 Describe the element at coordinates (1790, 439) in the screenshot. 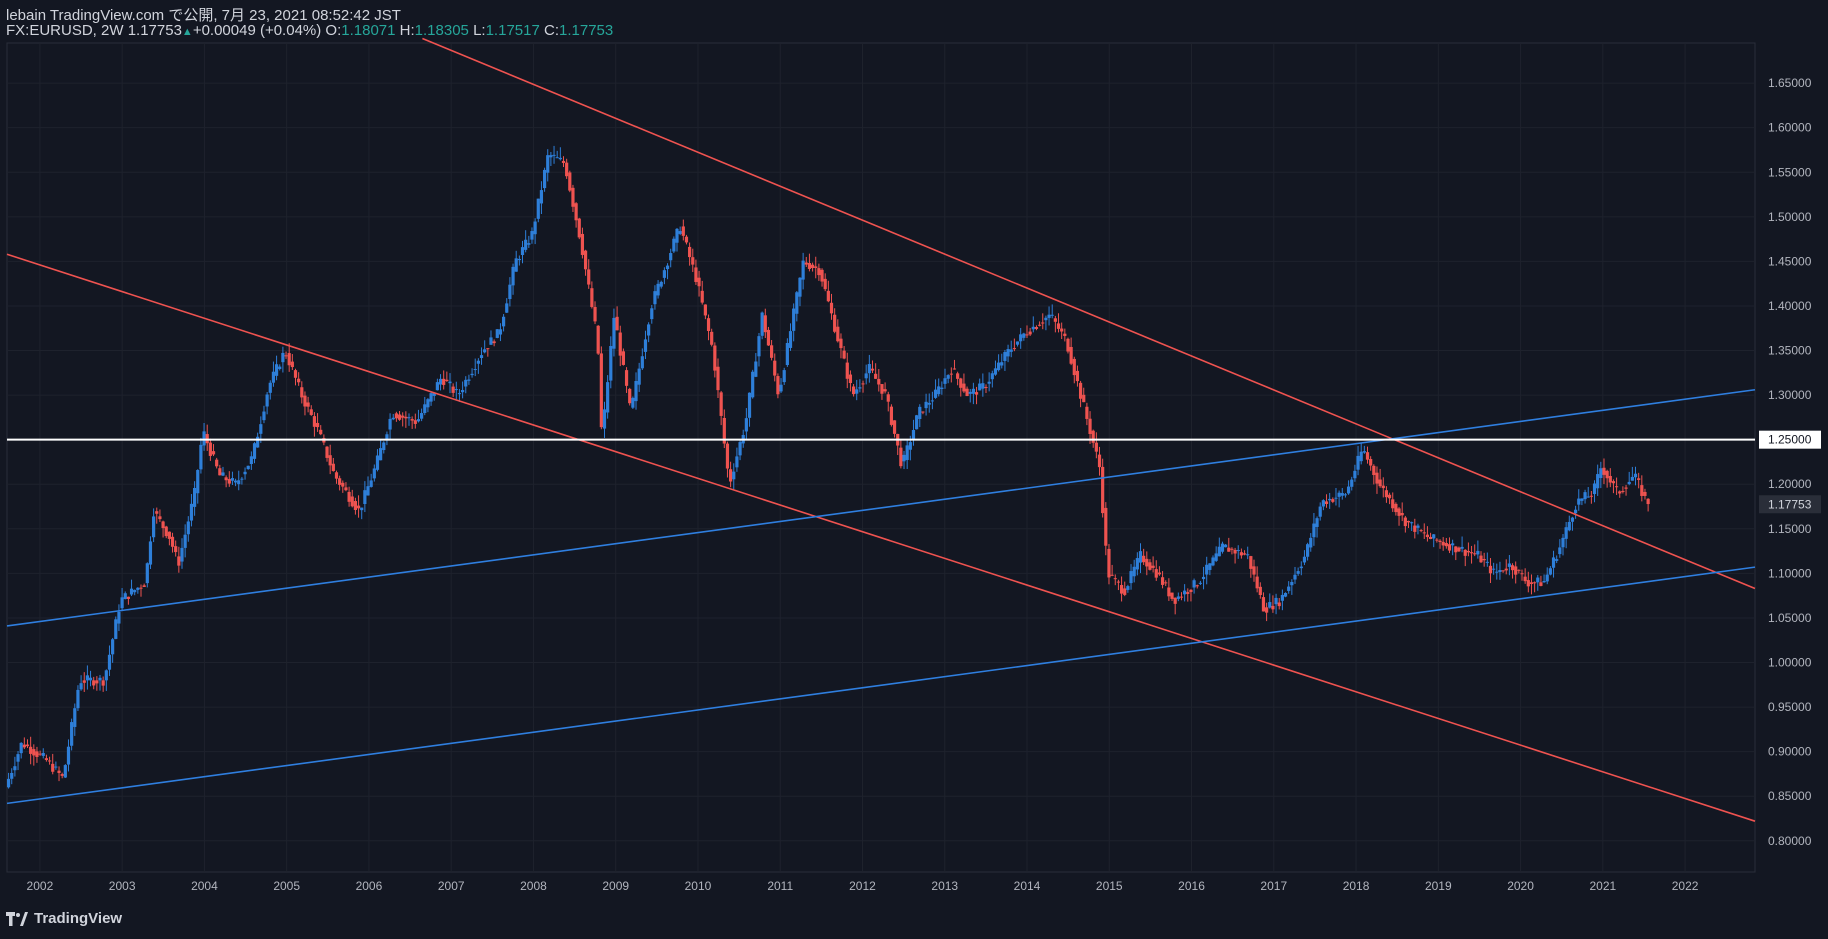

I see `hline-price-badge` at that location.